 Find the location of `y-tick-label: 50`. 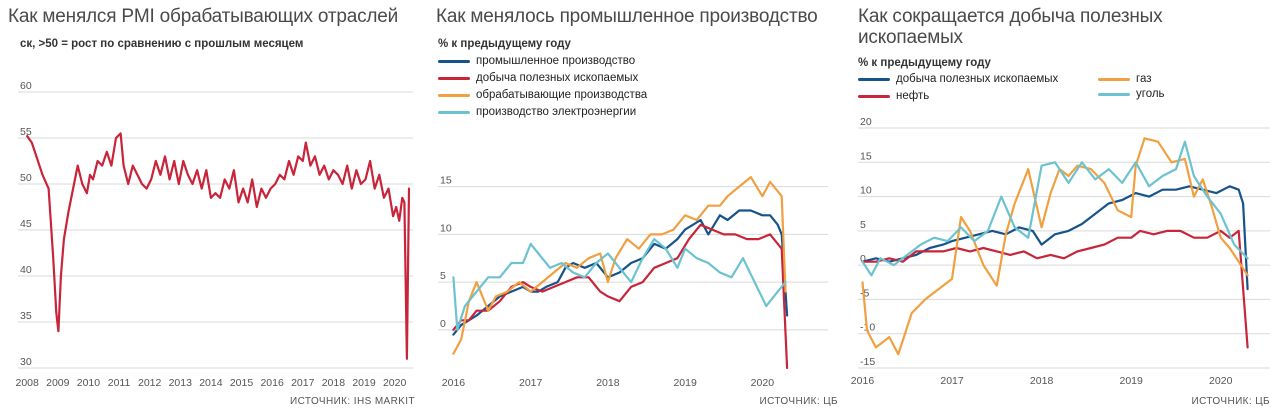

y-tick-label: 50 is located at coordinates (26, 178).